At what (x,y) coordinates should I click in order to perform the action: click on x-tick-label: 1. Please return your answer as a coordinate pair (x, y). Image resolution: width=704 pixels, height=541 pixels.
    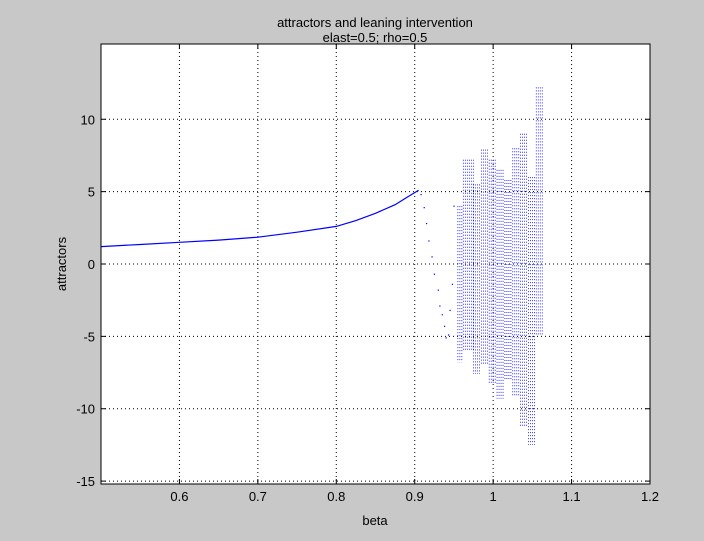
    Looking at the image, I should click on (493, 496).